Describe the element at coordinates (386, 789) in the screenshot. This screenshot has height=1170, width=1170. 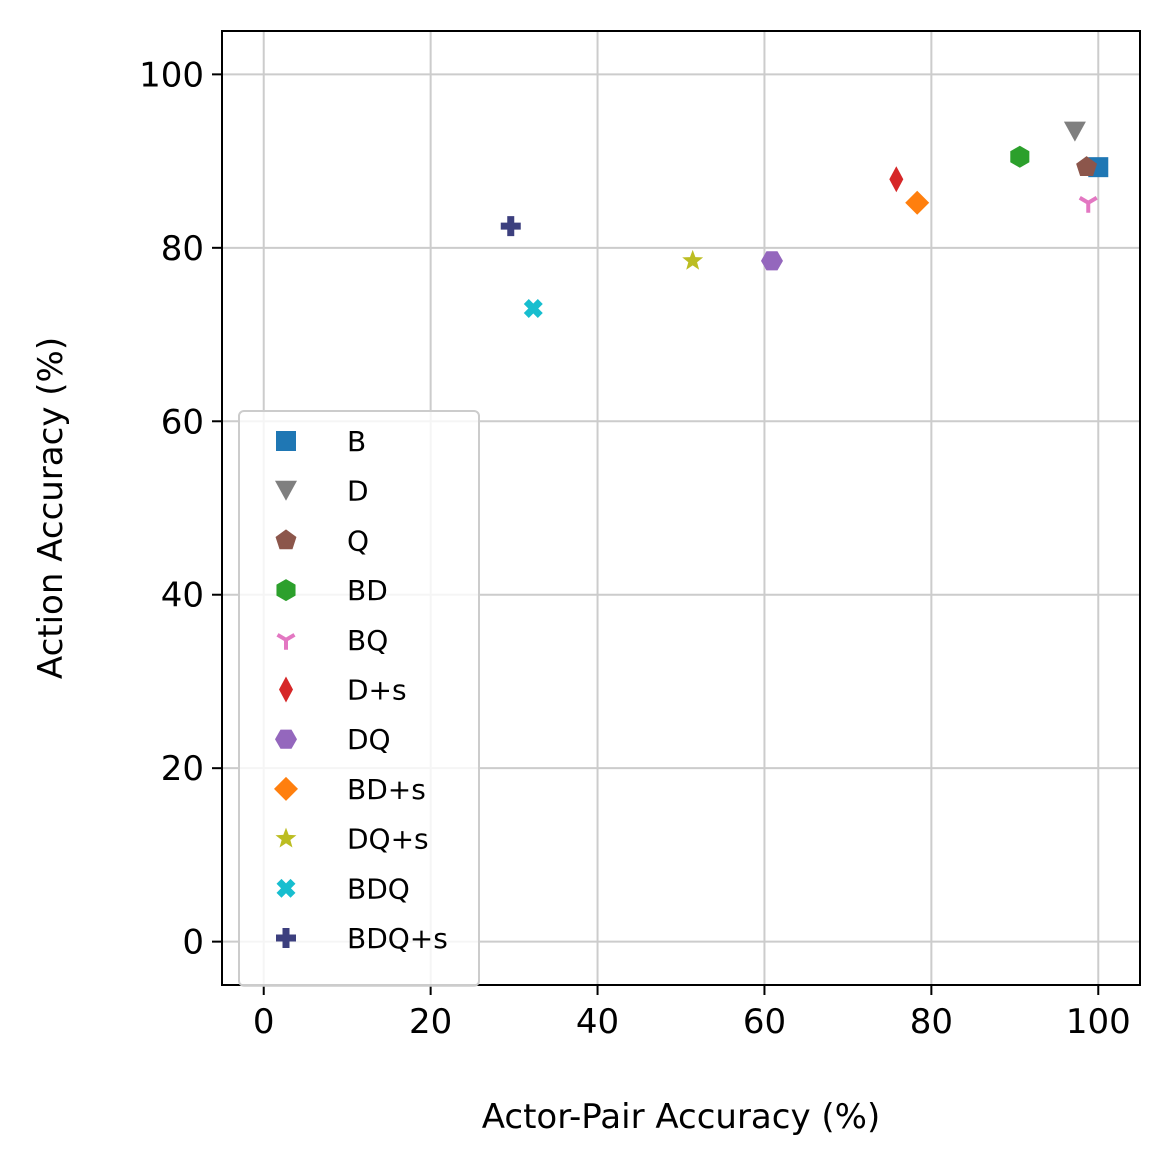
I see `legend-label: BD+s` at that location.